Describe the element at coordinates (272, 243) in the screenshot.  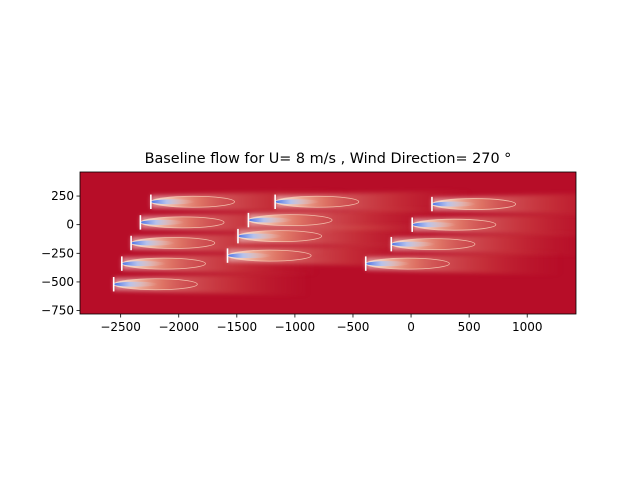
I see `turbine-layer` at that location.